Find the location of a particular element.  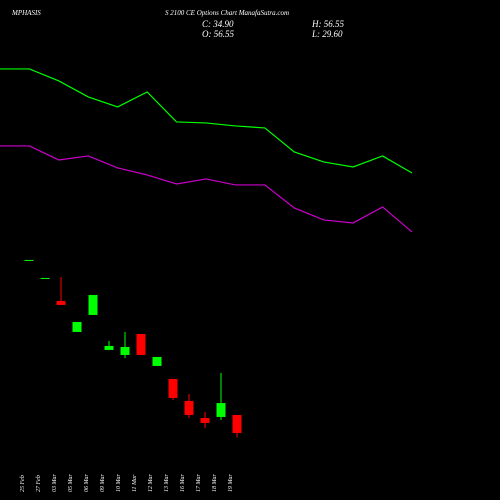

x-tick-label: 11 Mar is located at coordinates (135, 483).